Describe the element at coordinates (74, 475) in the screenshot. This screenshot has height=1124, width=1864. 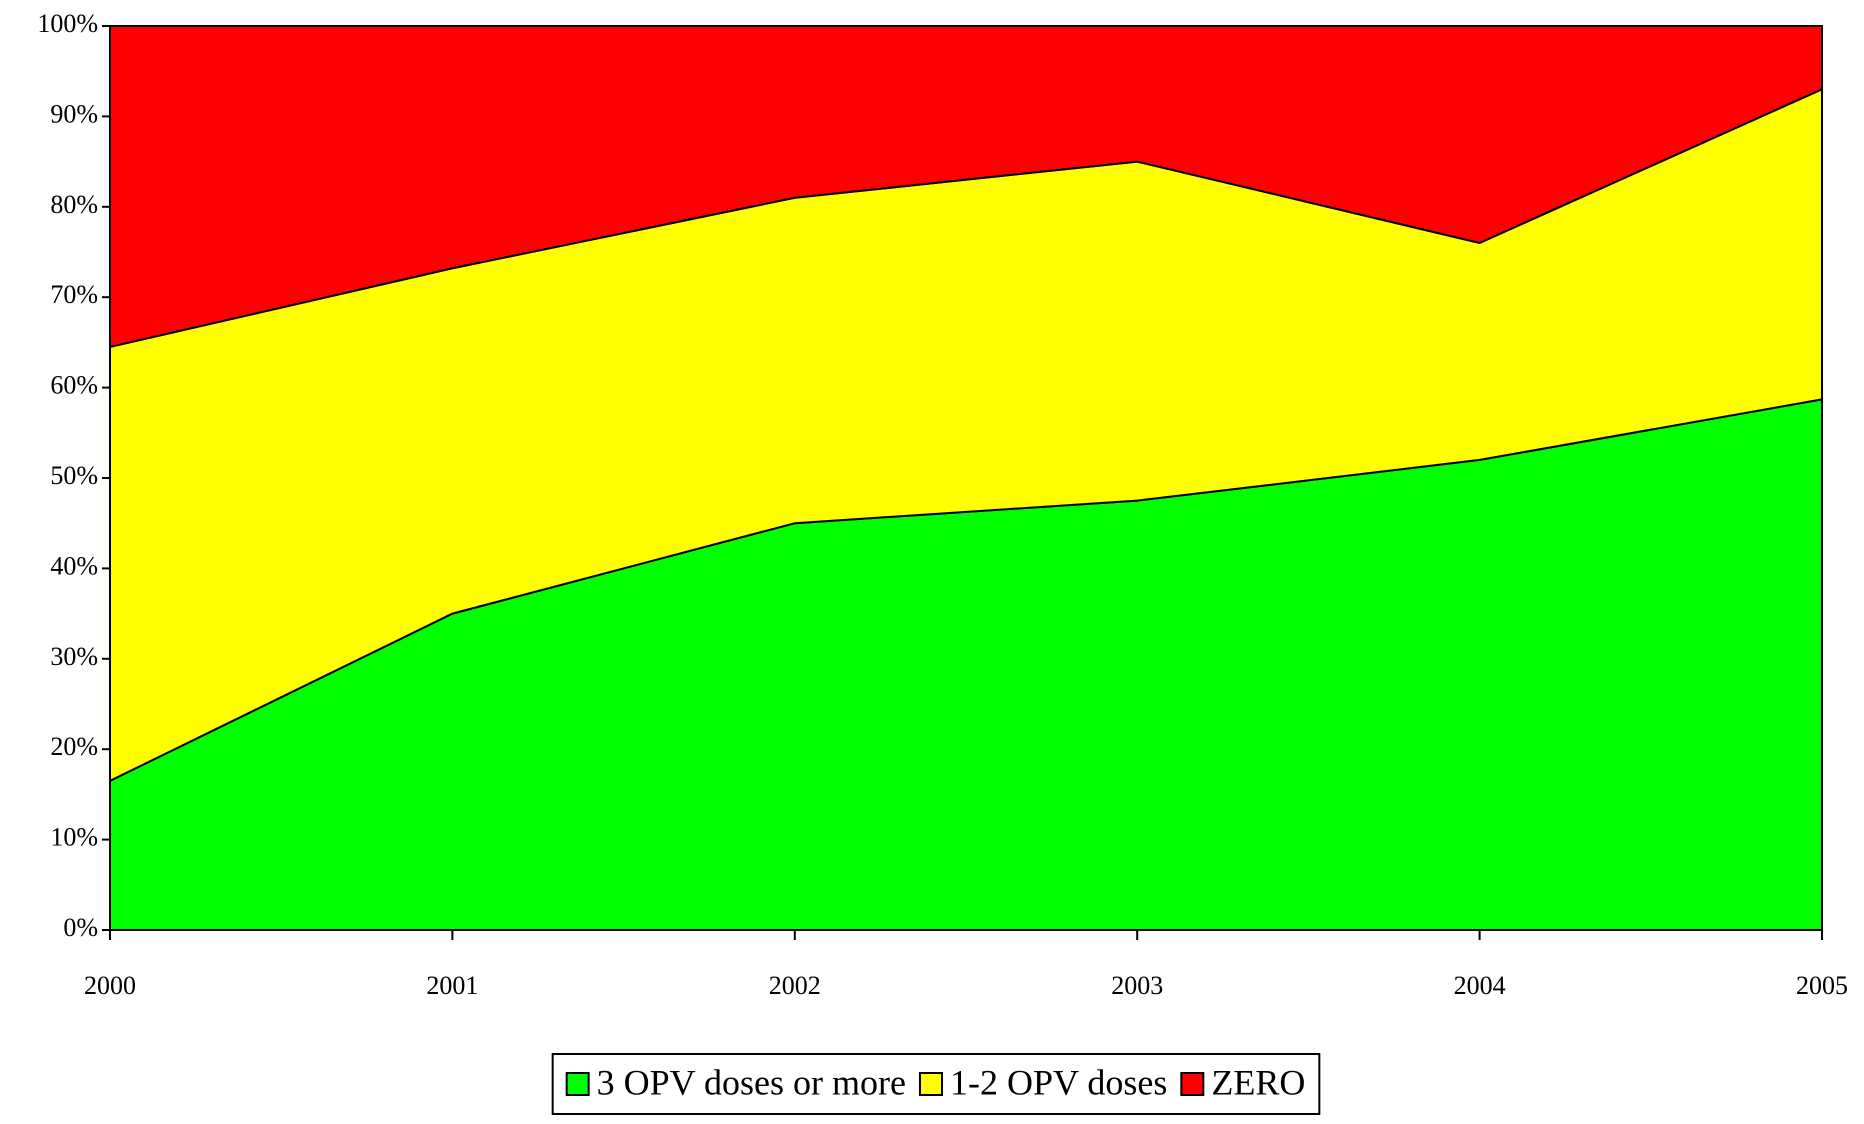
I see `y-tick-label: 50%` at that location.